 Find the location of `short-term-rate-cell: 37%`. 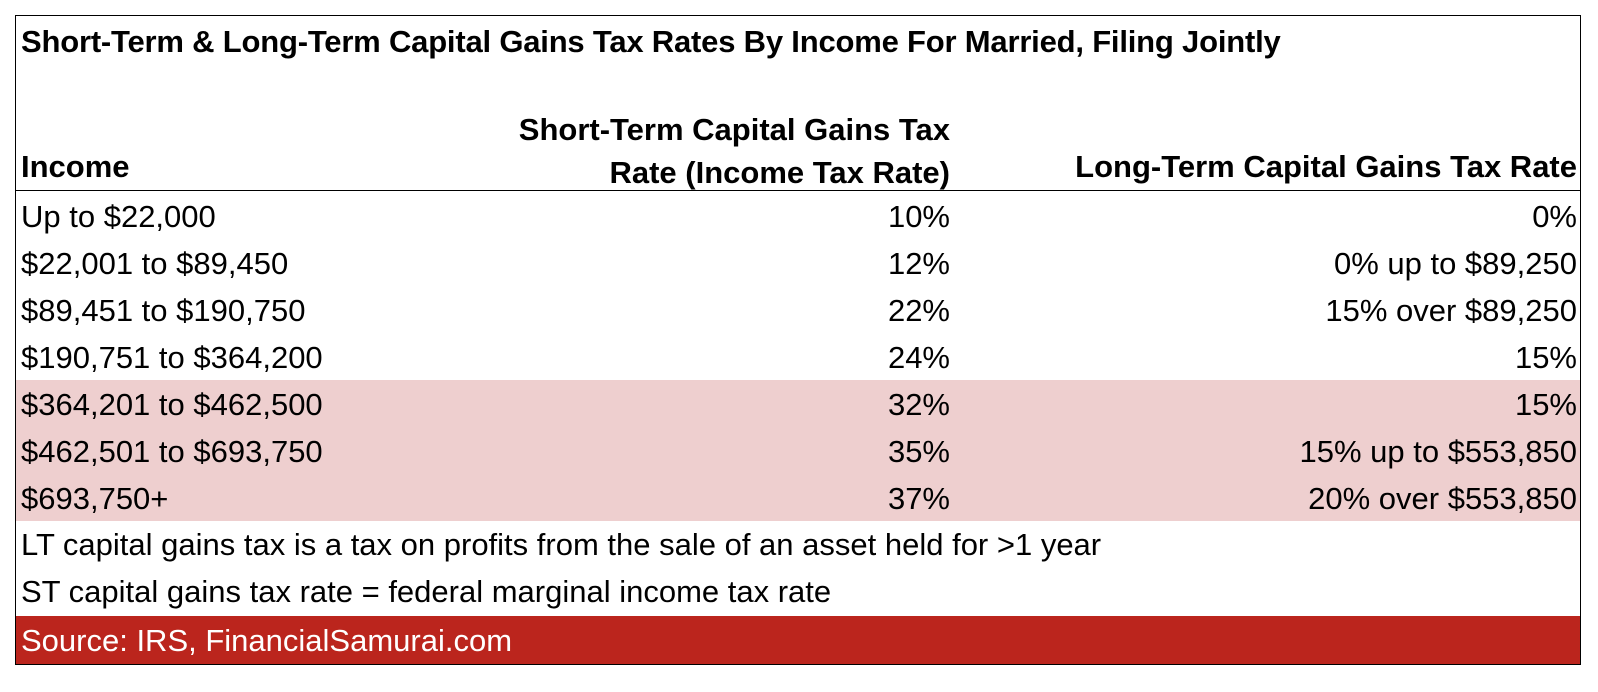

short-term-rate-cell: 37% is located at coordinates (918, 498).